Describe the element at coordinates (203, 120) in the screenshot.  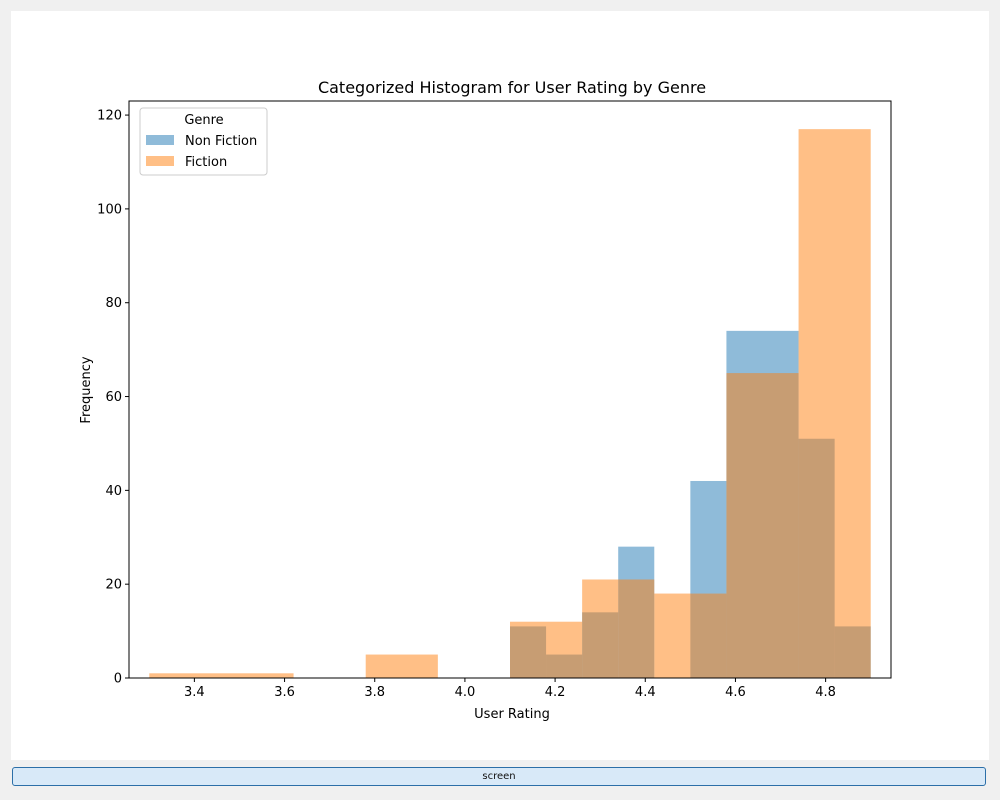
I see `legend-title: Genre` at that location.